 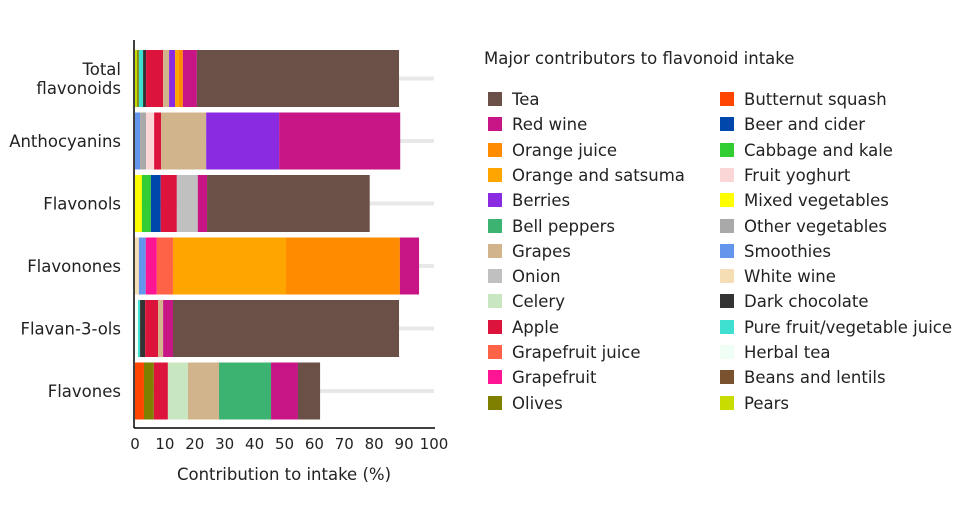 What do you see at coordinates (224, 444) in the screenshot?
I see `x-tick-label: 30` at bounding box center [224, 444].